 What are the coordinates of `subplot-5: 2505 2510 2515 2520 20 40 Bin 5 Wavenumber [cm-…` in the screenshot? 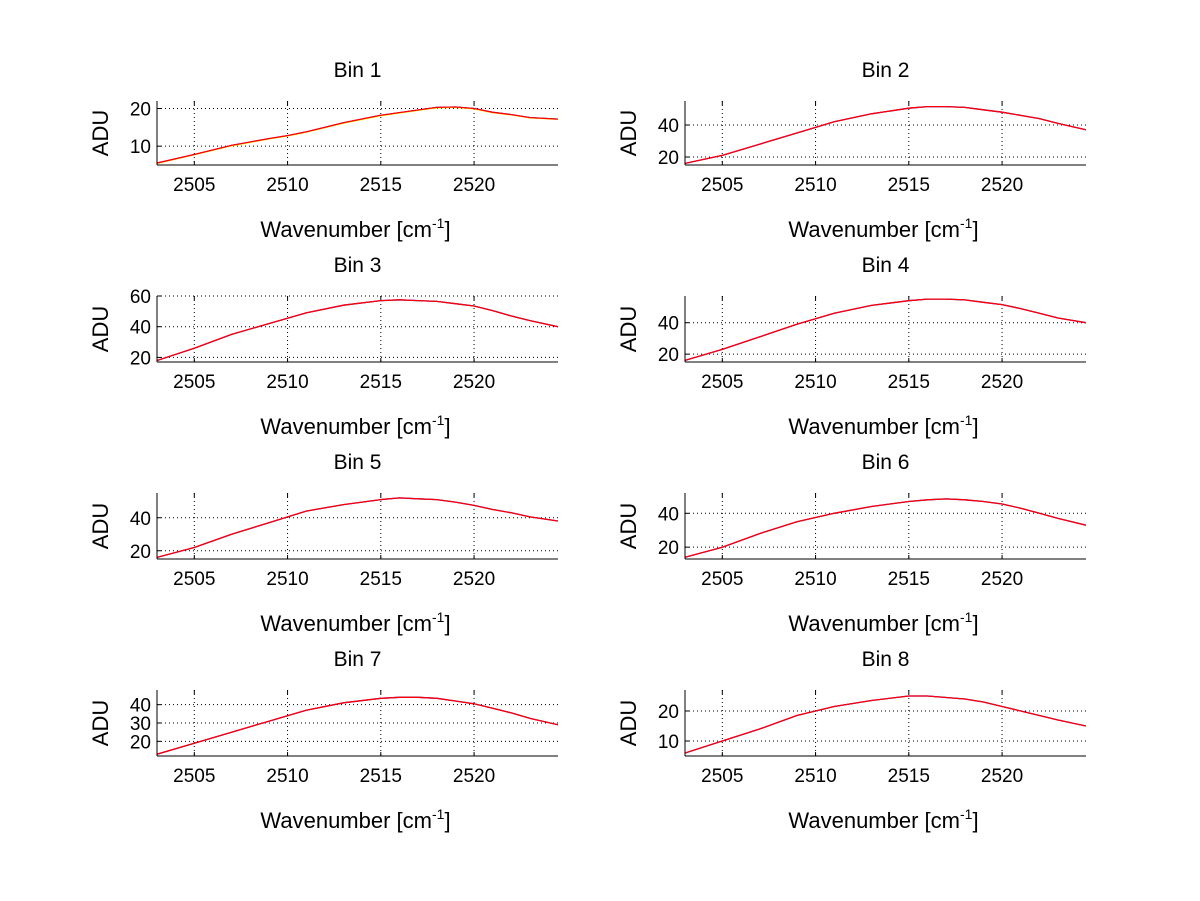 It's located at (323, 543).